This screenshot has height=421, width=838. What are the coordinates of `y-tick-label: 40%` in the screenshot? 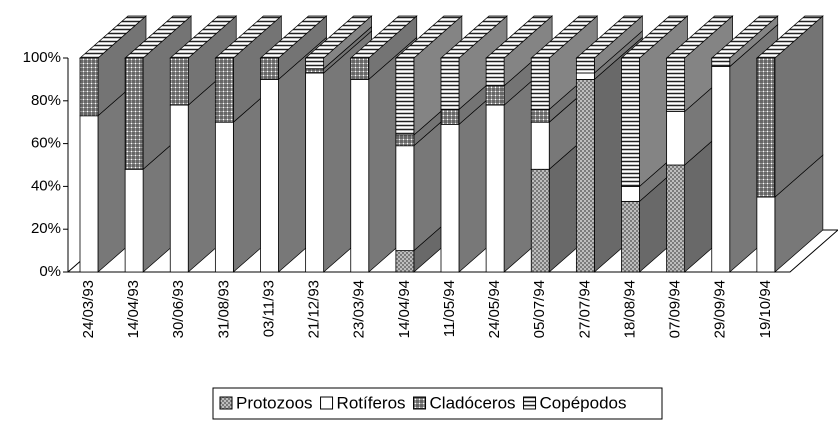 It's located at (46, 185).